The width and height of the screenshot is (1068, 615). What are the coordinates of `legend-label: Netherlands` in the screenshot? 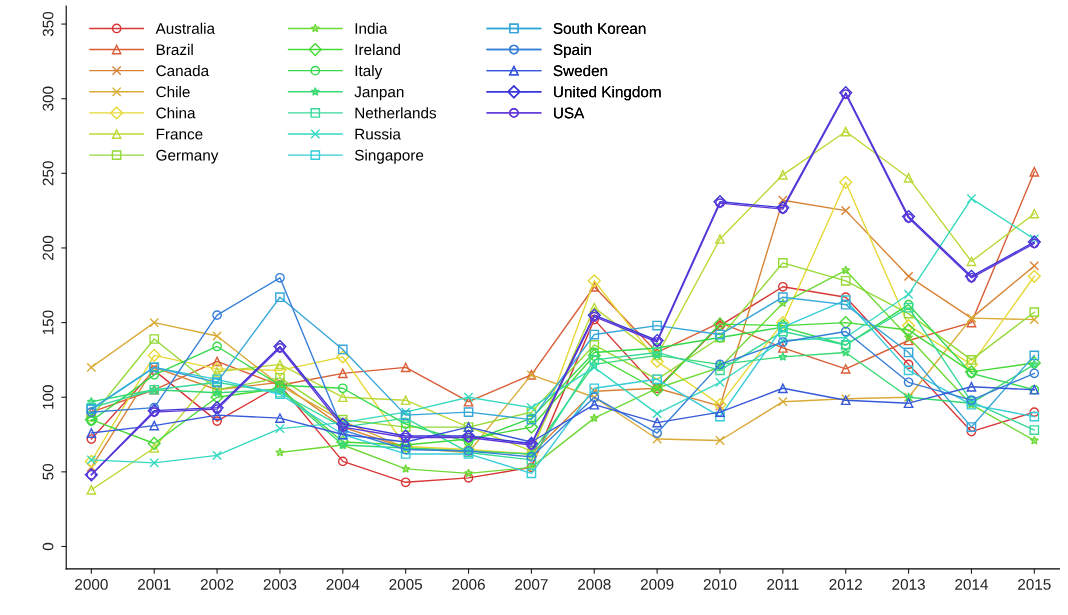 It's located at (396, 113).